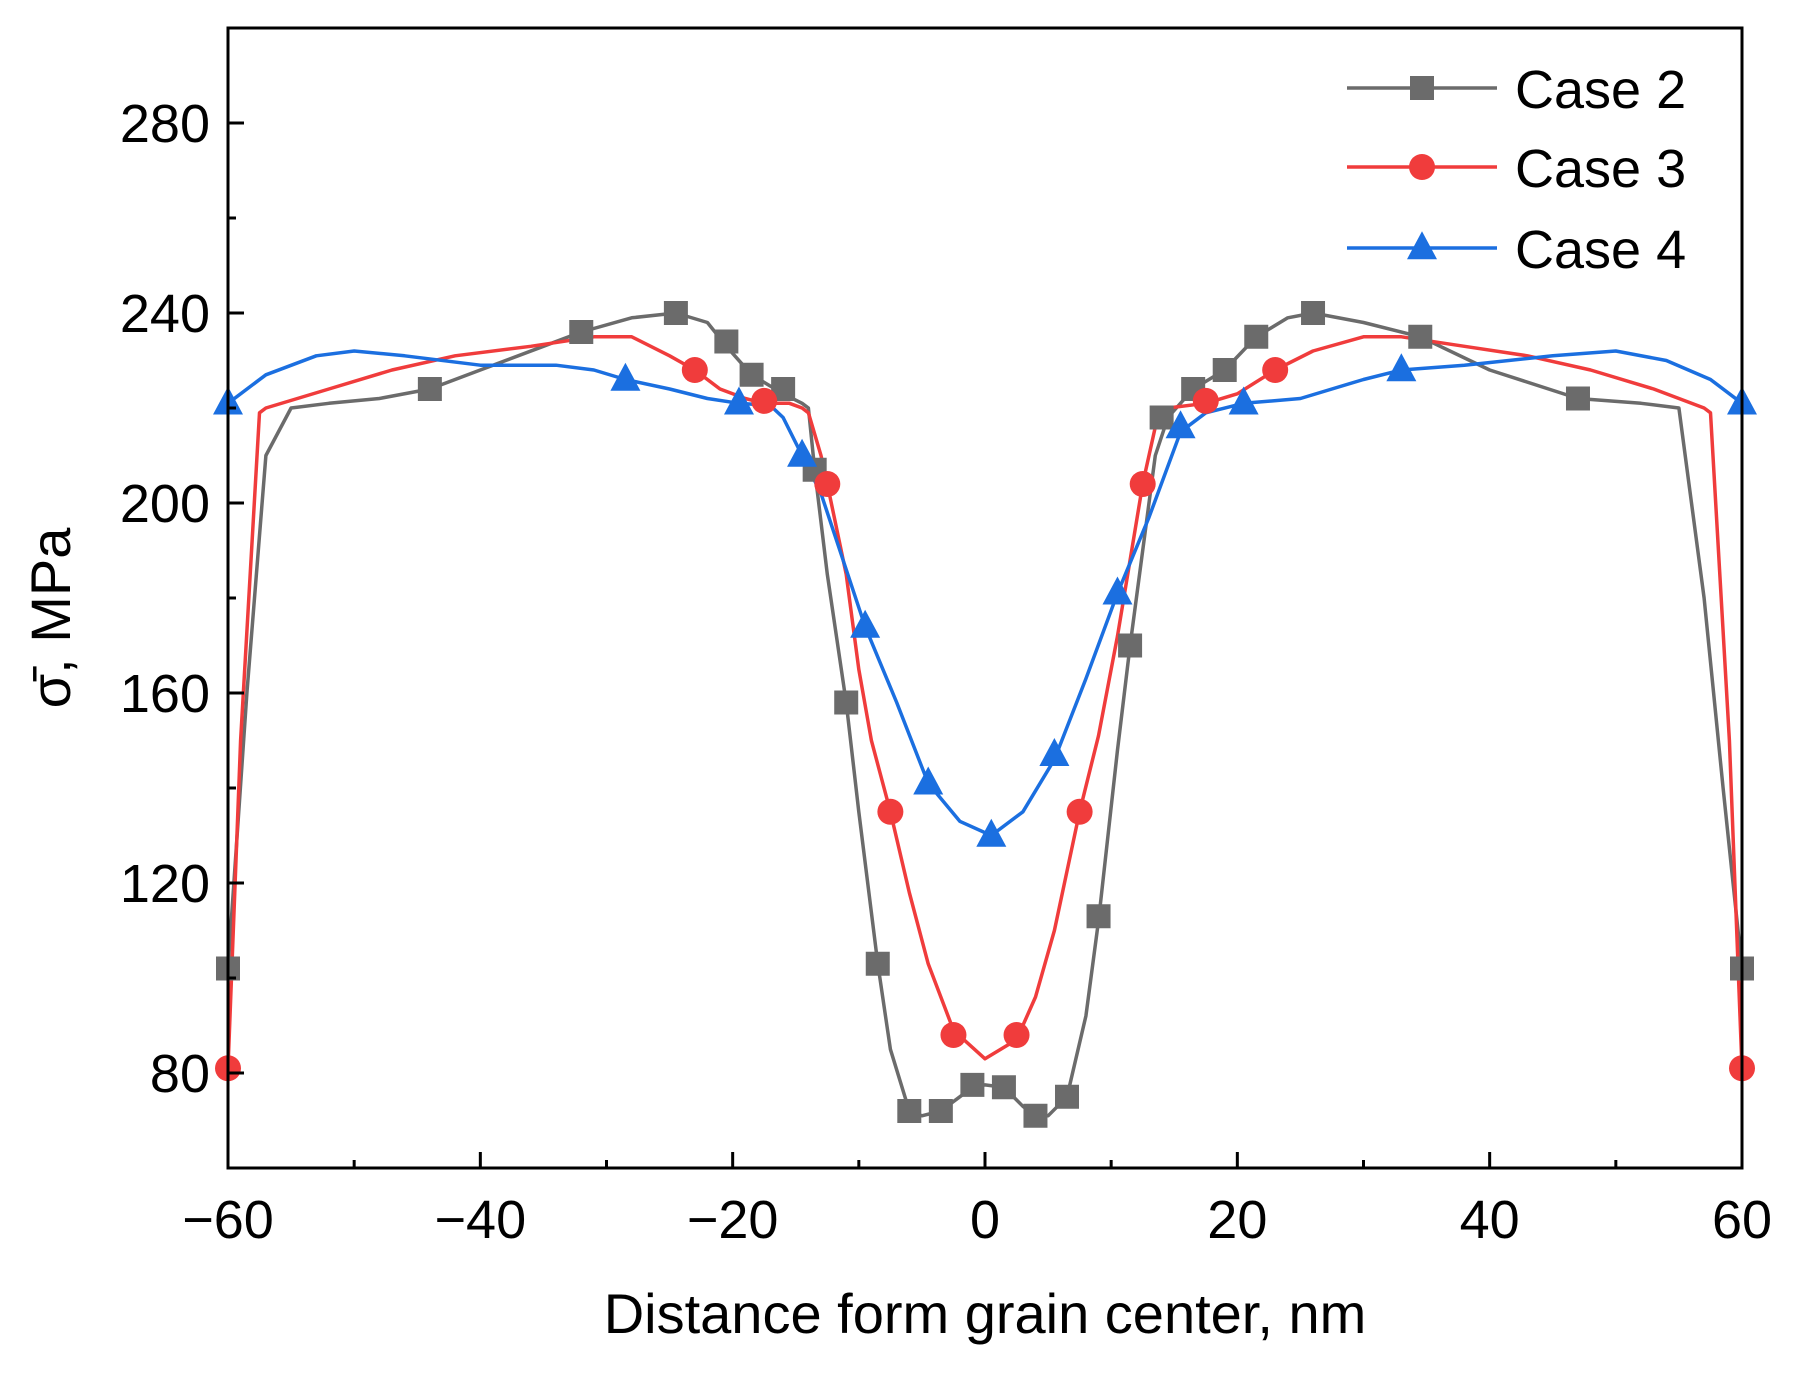  What do you see at coordinates (1600, 90) in the screenshot?
I see `legend-label-case-2: Case 2` at bounding box center [1600, 90].